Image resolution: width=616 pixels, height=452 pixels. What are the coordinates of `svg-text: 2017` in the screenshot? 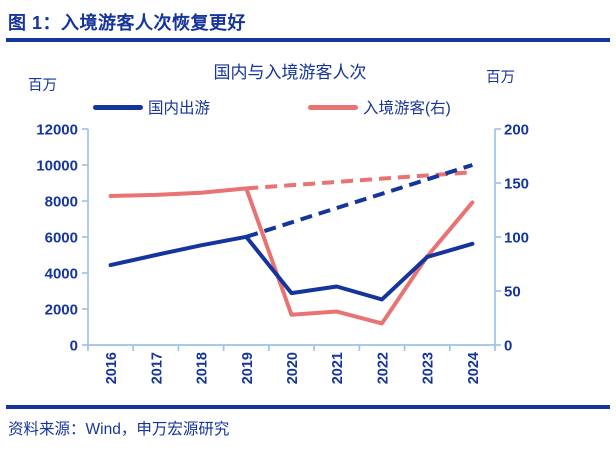 It's located at (157, 368).